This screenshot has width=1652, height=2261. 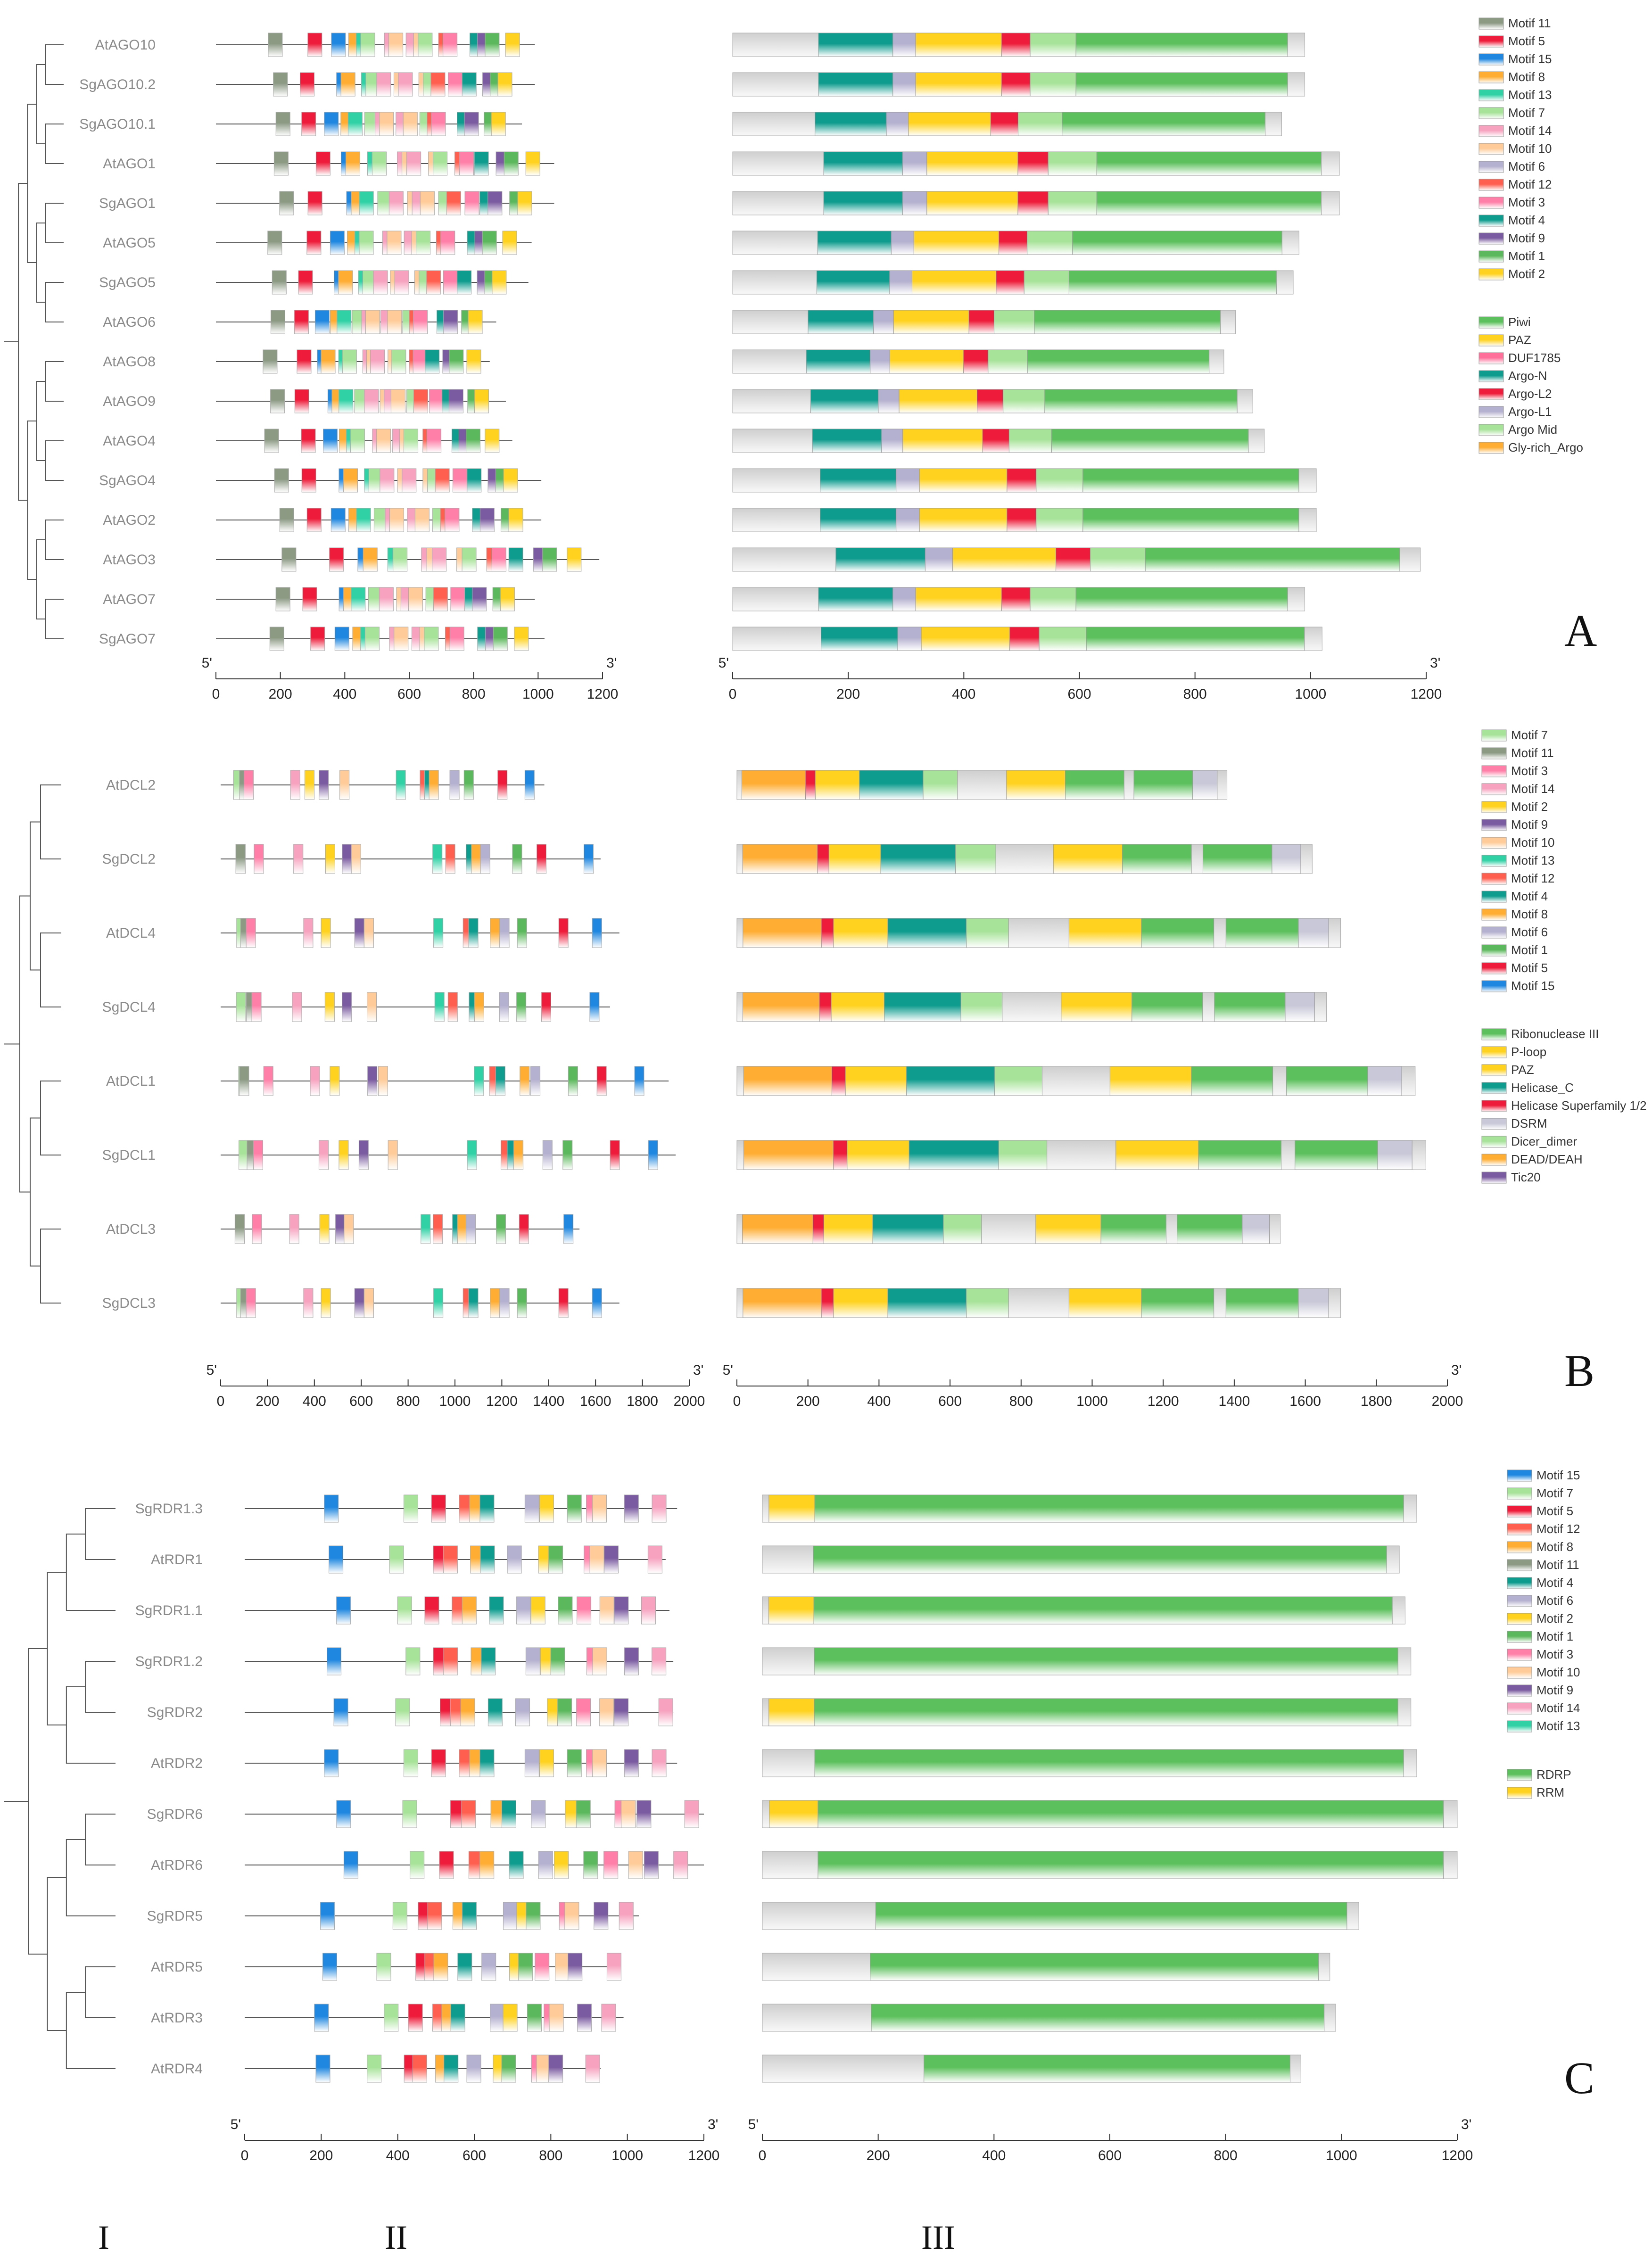 I want to click on legend-label: Motif 1, so click(x=1554, y=1636).